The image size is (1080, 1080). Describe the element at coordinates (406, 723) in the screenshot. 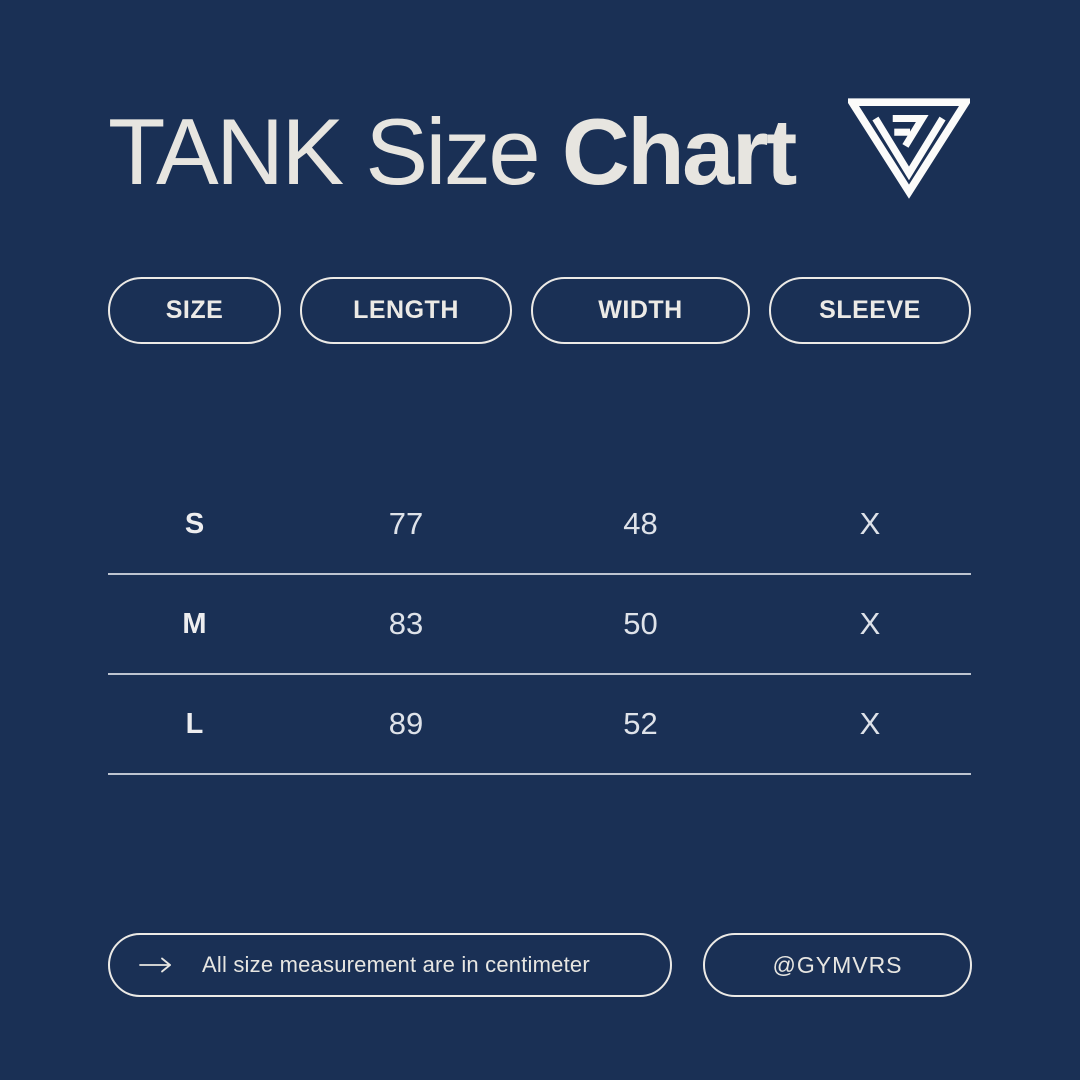

I see `length-cell: 89` at that location.